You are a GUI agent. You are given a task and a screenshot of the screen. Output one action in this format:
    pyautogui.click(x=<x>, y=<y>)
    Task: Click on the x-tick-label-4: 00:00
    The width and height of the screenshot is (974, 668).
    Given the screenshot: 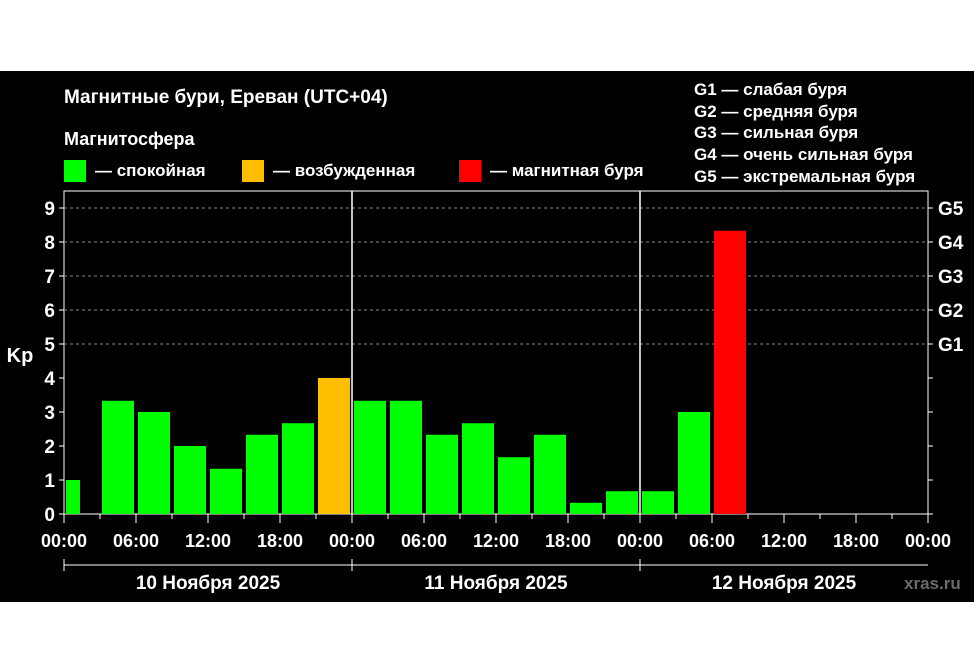 What is the action you would take?
    pyautogui.click(x=352, y=541)
    